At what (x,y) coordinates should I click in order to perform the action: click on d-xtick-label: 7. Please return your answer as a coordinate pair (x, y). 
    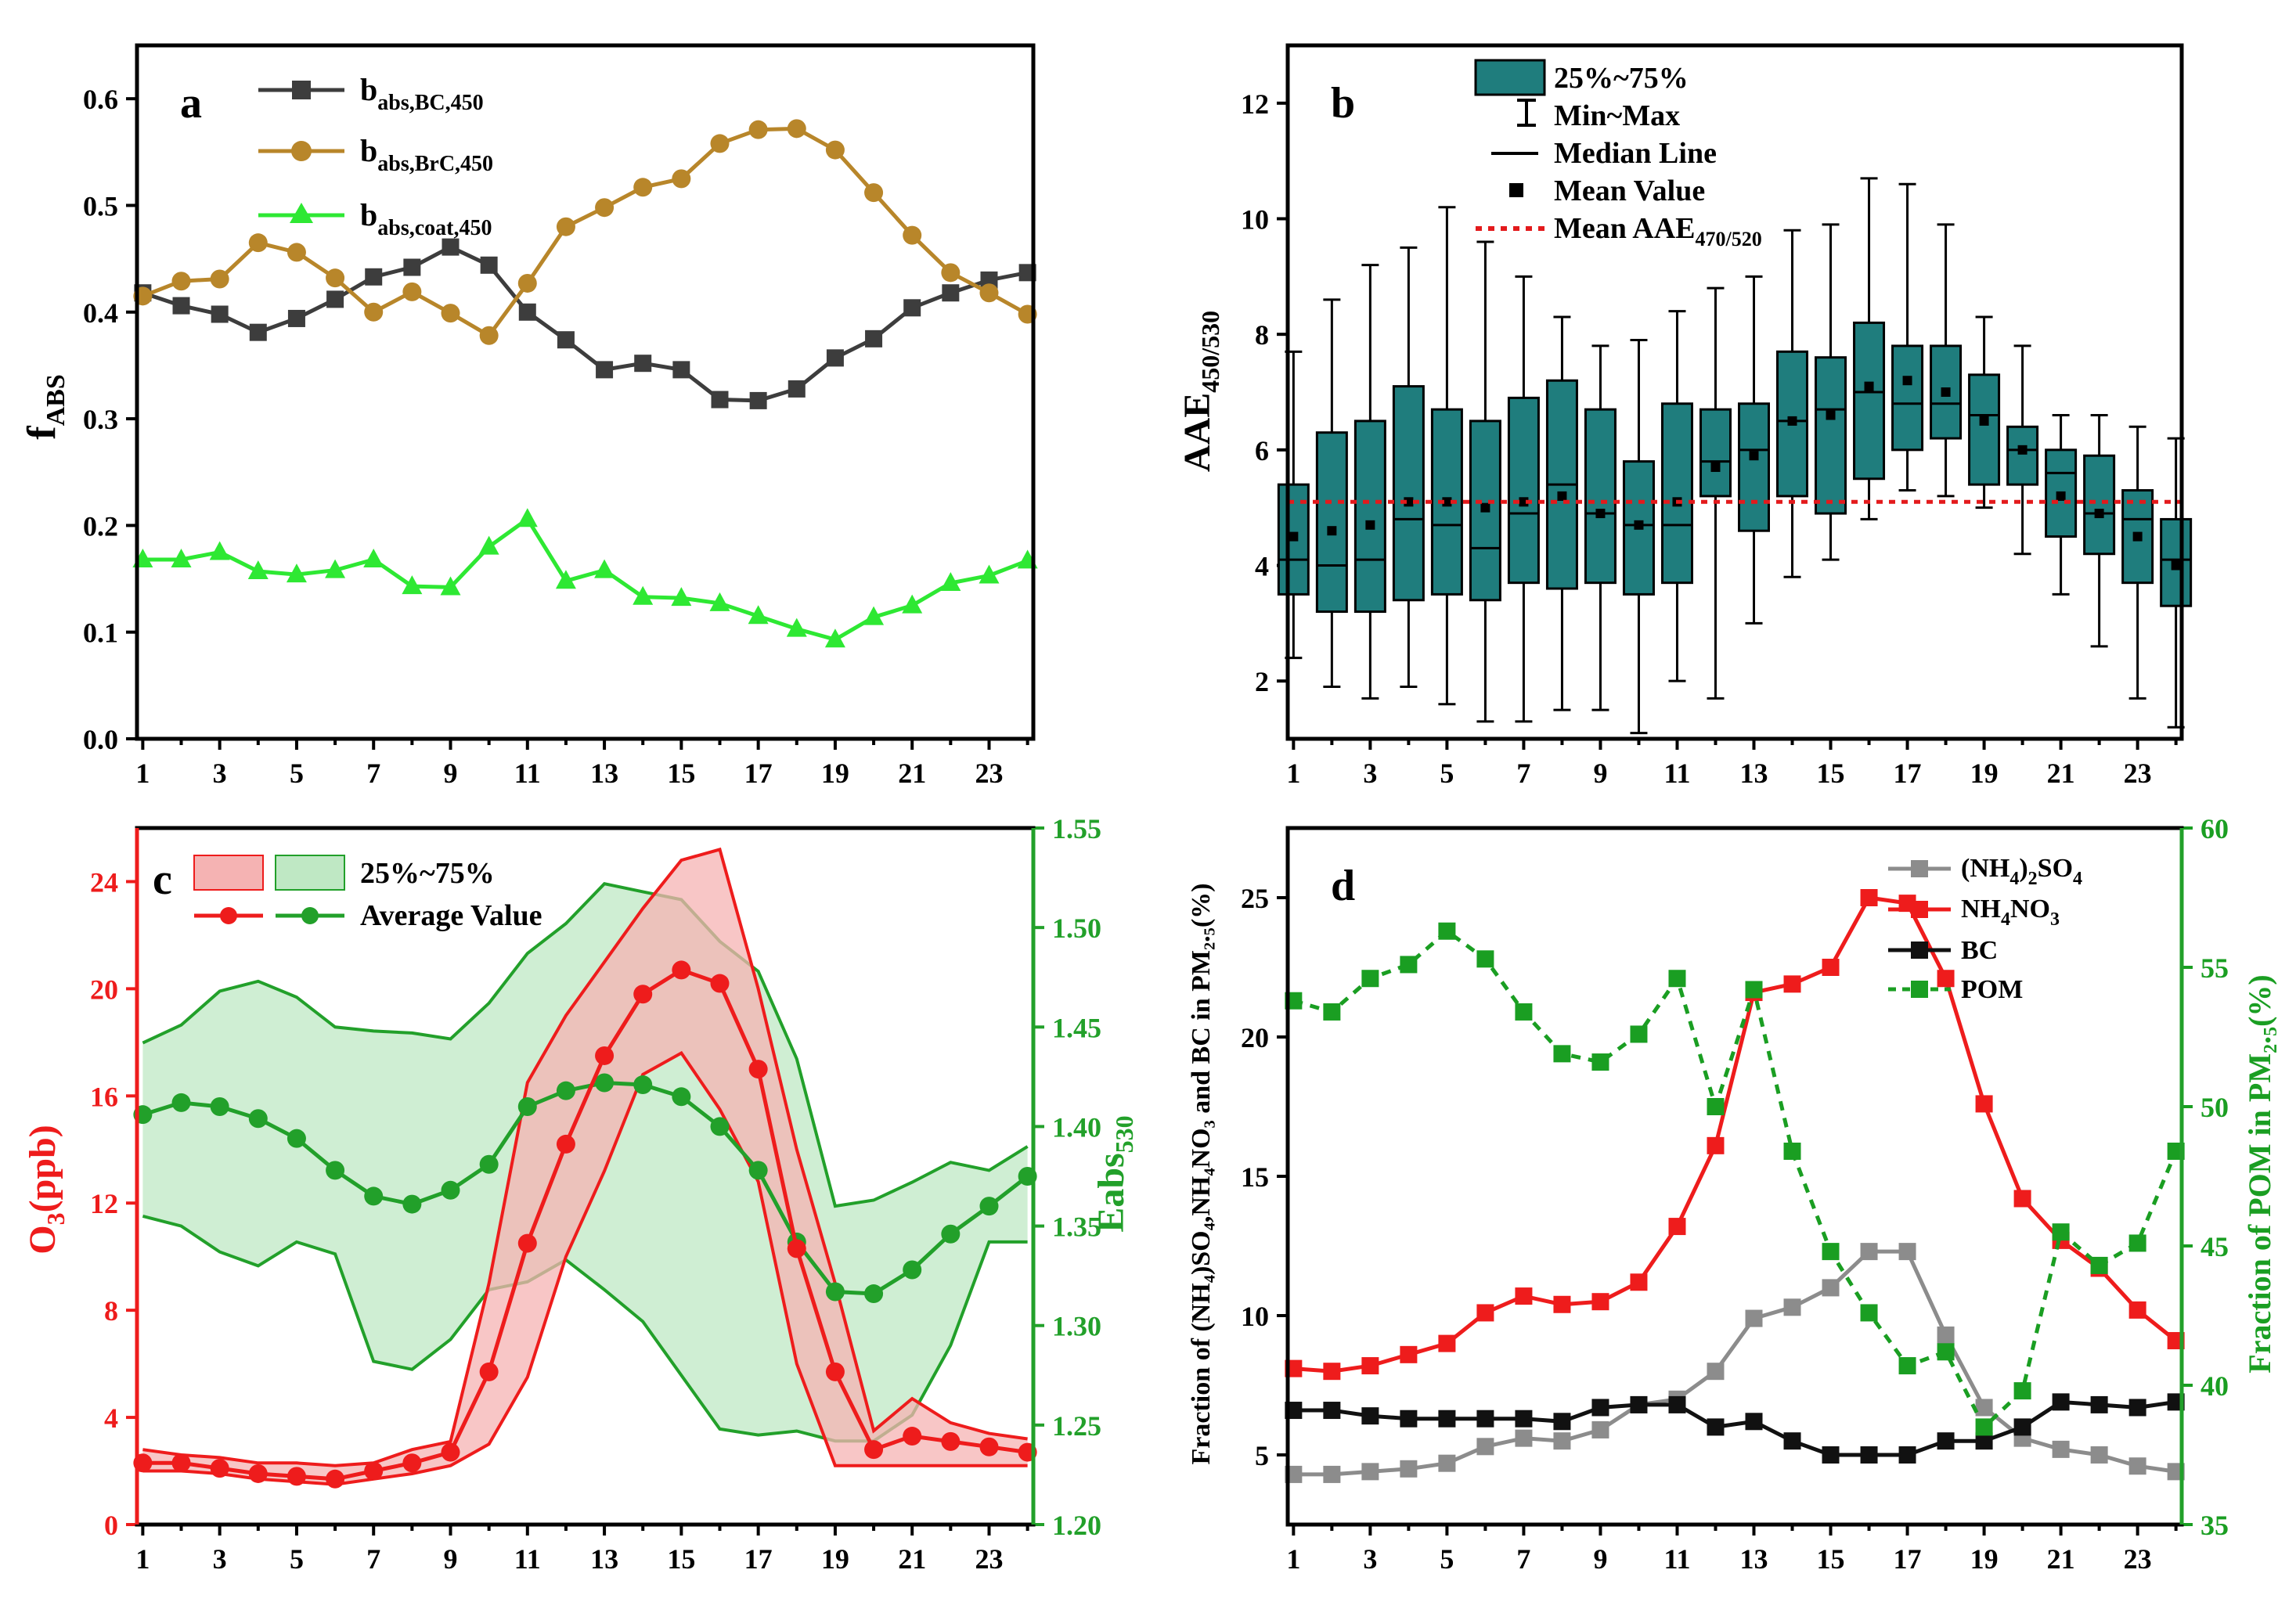
    Looking at the image, I should click on (1523, 1559).